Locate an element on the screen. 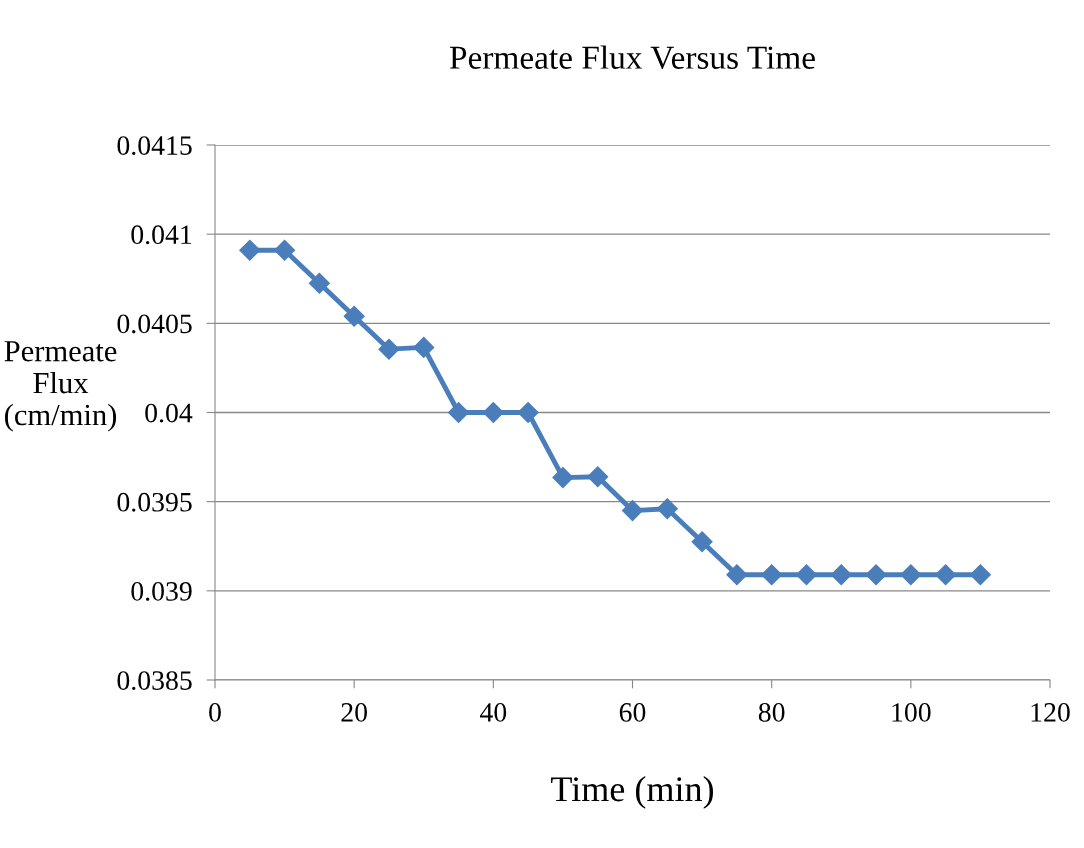 This screenshot has height=848, width=1084. x-tick-label: 60 is located at coordinates (632, 712).